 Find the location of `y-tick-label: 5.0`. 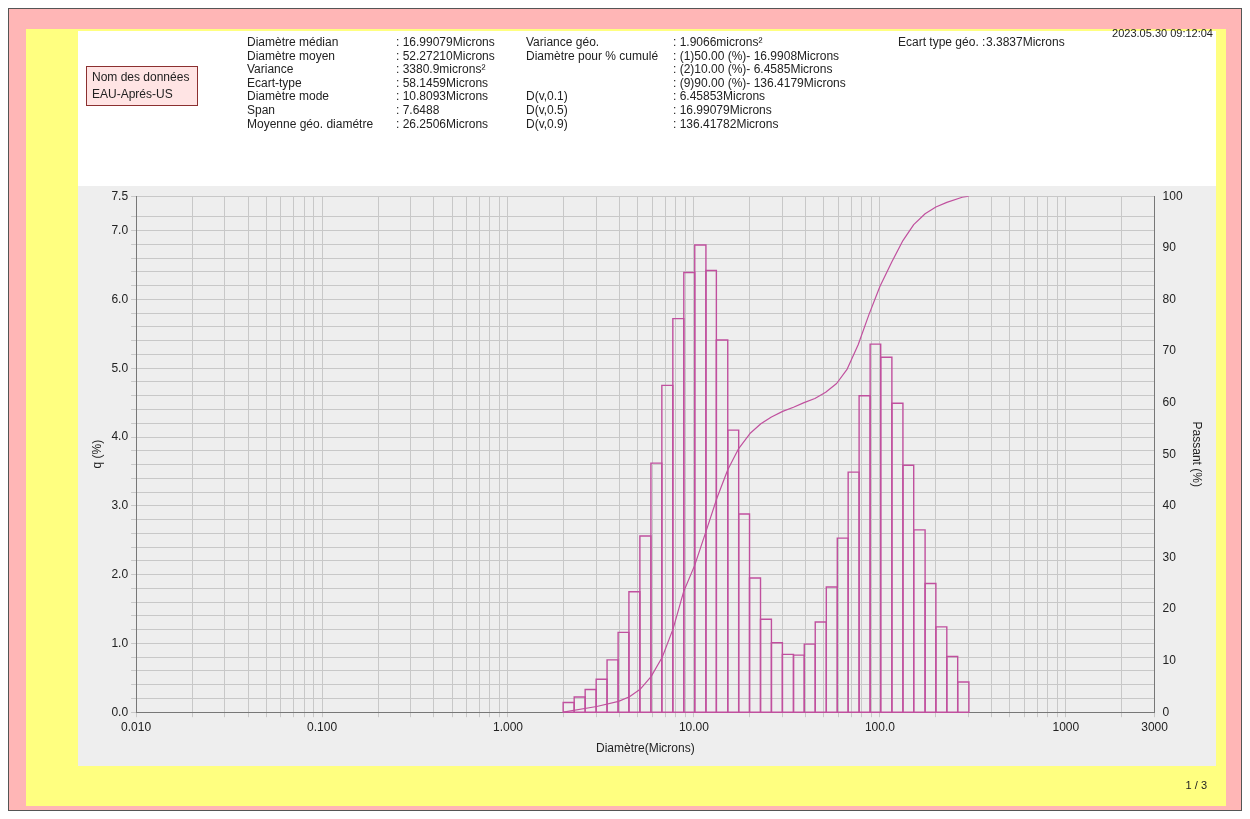

y-tick-label: 5.0 is located at coordinates (120, 367).